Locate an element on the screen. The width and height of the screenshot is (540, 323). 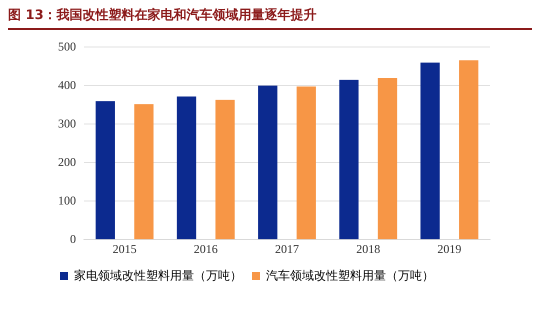
x-tick-label: 2017 is located at coordinates (287, 249).